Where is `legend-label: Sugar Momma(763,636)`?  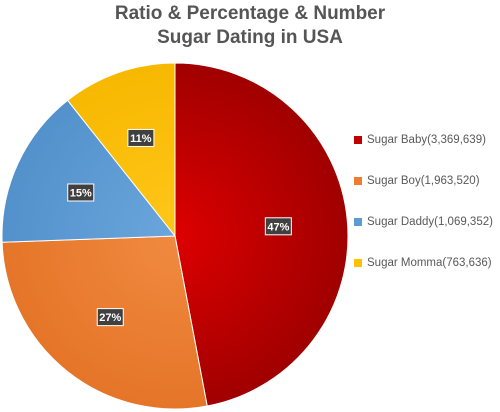 legend-label: Sugar Momma(763,636) is located at coordinates (429, 263).